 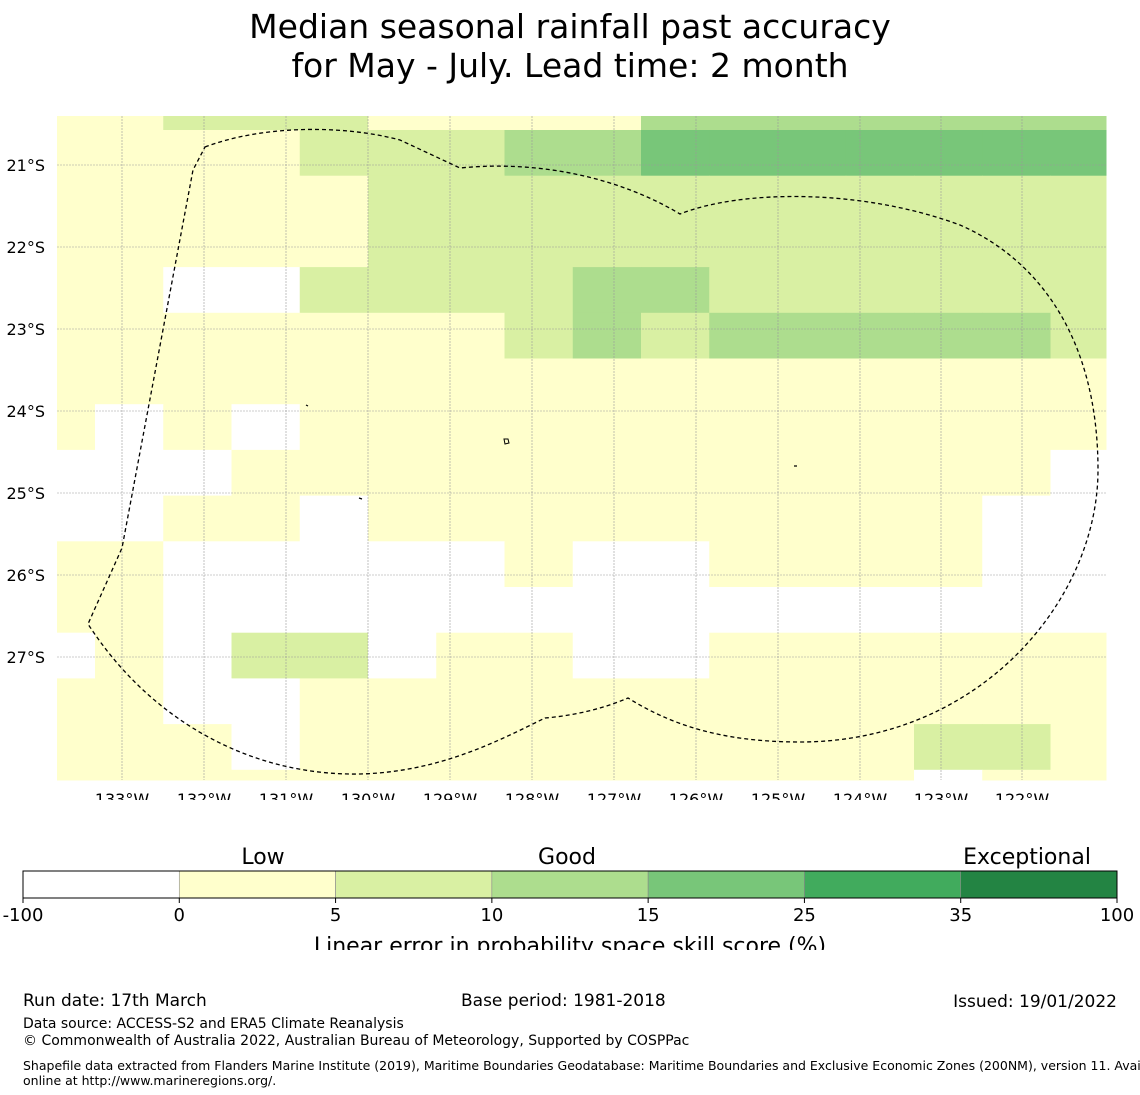 I want to click on latitude-label: 23°S, so click(x=25, y=329).